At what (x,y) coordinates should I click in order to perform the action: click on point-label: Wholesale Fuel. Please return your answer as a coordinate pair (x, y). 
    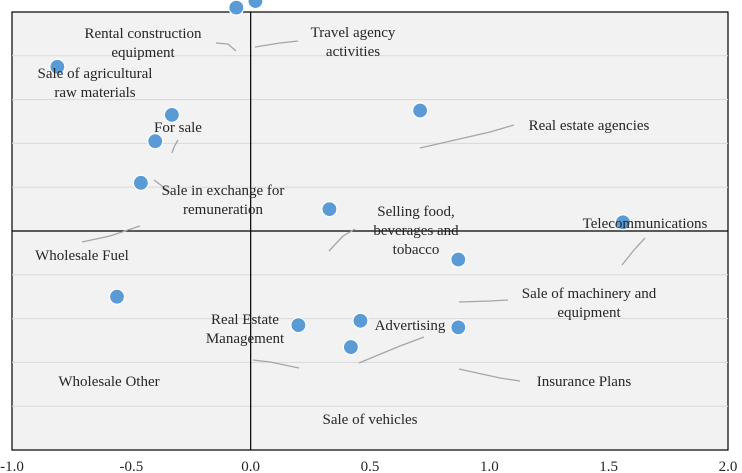
    Looking at the image, I should click on (82, 256).